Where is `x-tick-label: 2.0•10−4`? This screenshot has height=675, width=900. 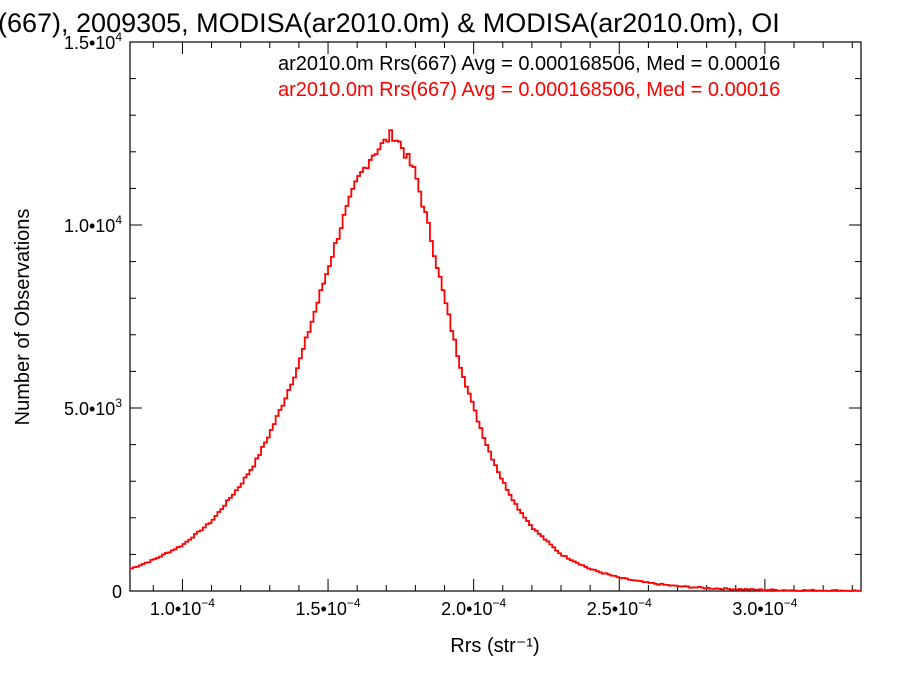 x-tick-label: 2.0•10−4 is located at coordinates (473, 607).